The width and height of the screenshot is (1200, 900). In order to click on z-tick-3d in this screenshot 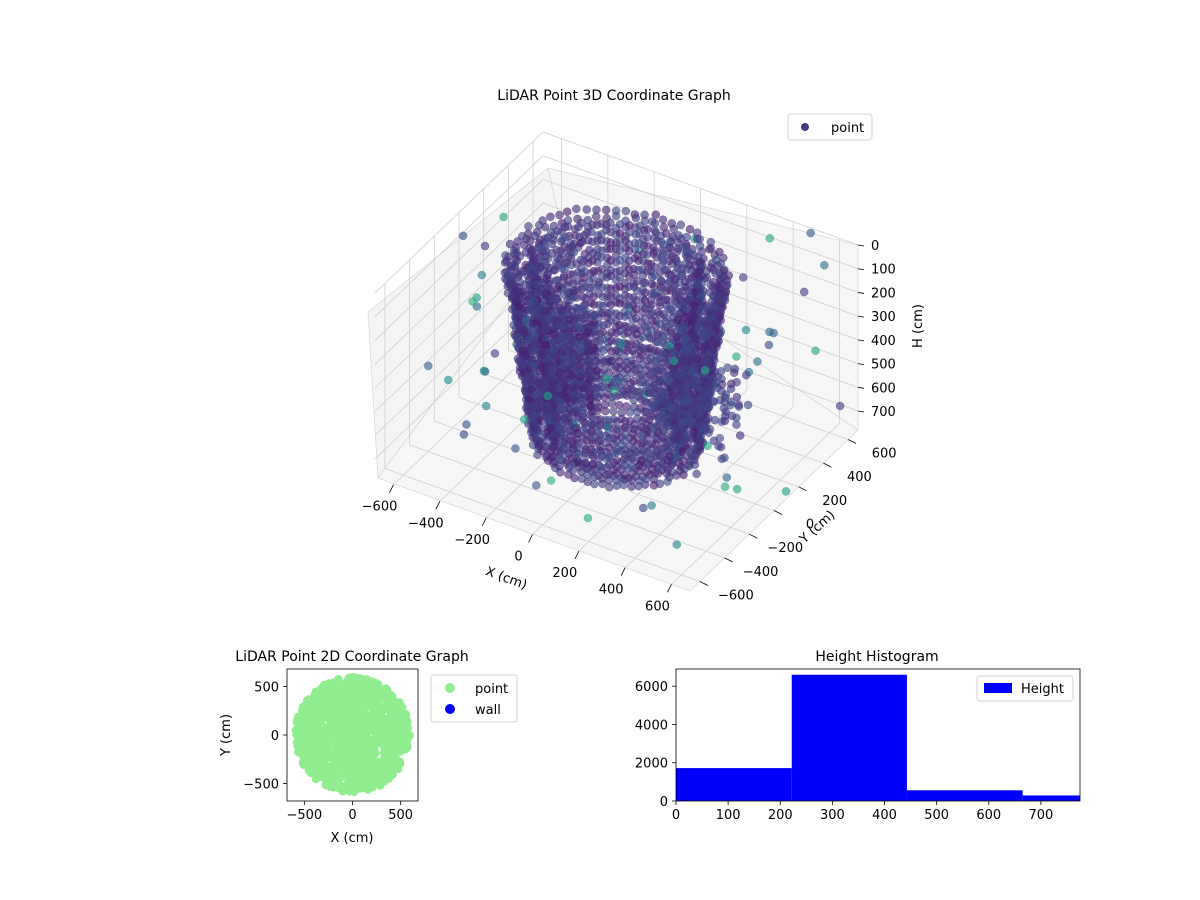, I will do `click(861, 245)`.